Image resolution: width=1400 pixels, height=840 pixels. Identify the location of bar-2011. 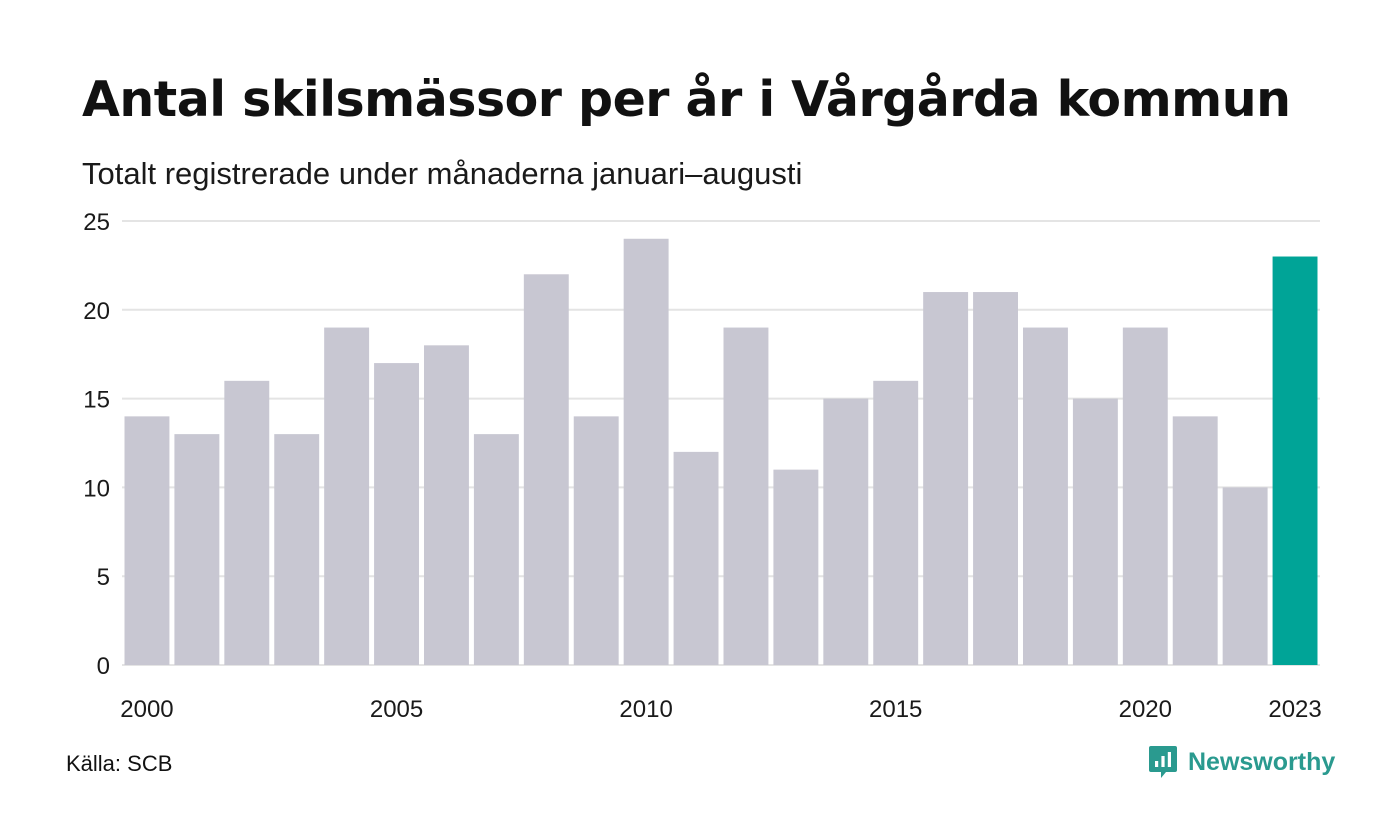
(696, 558).